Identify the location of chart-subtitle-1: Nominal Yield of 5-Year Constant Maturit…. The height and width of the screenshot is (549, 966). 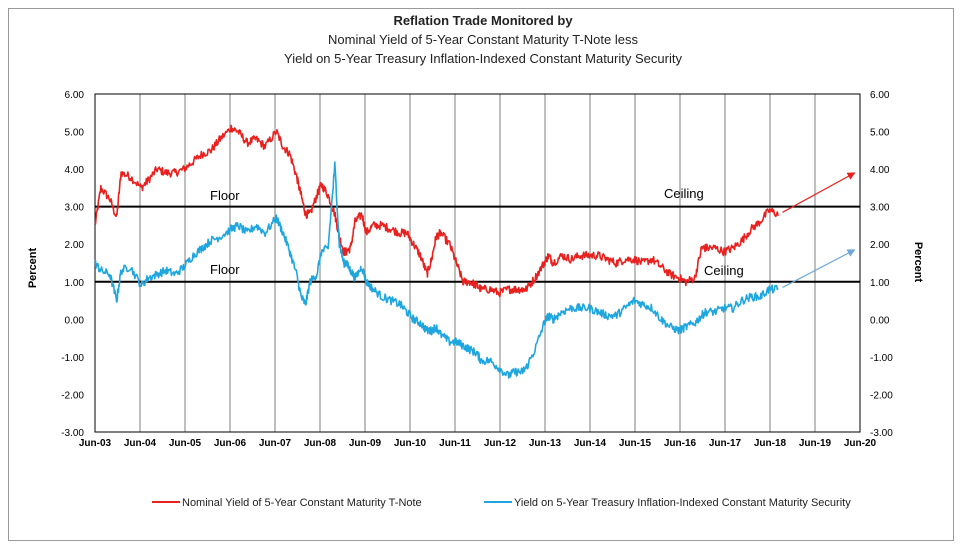
(483, 39).